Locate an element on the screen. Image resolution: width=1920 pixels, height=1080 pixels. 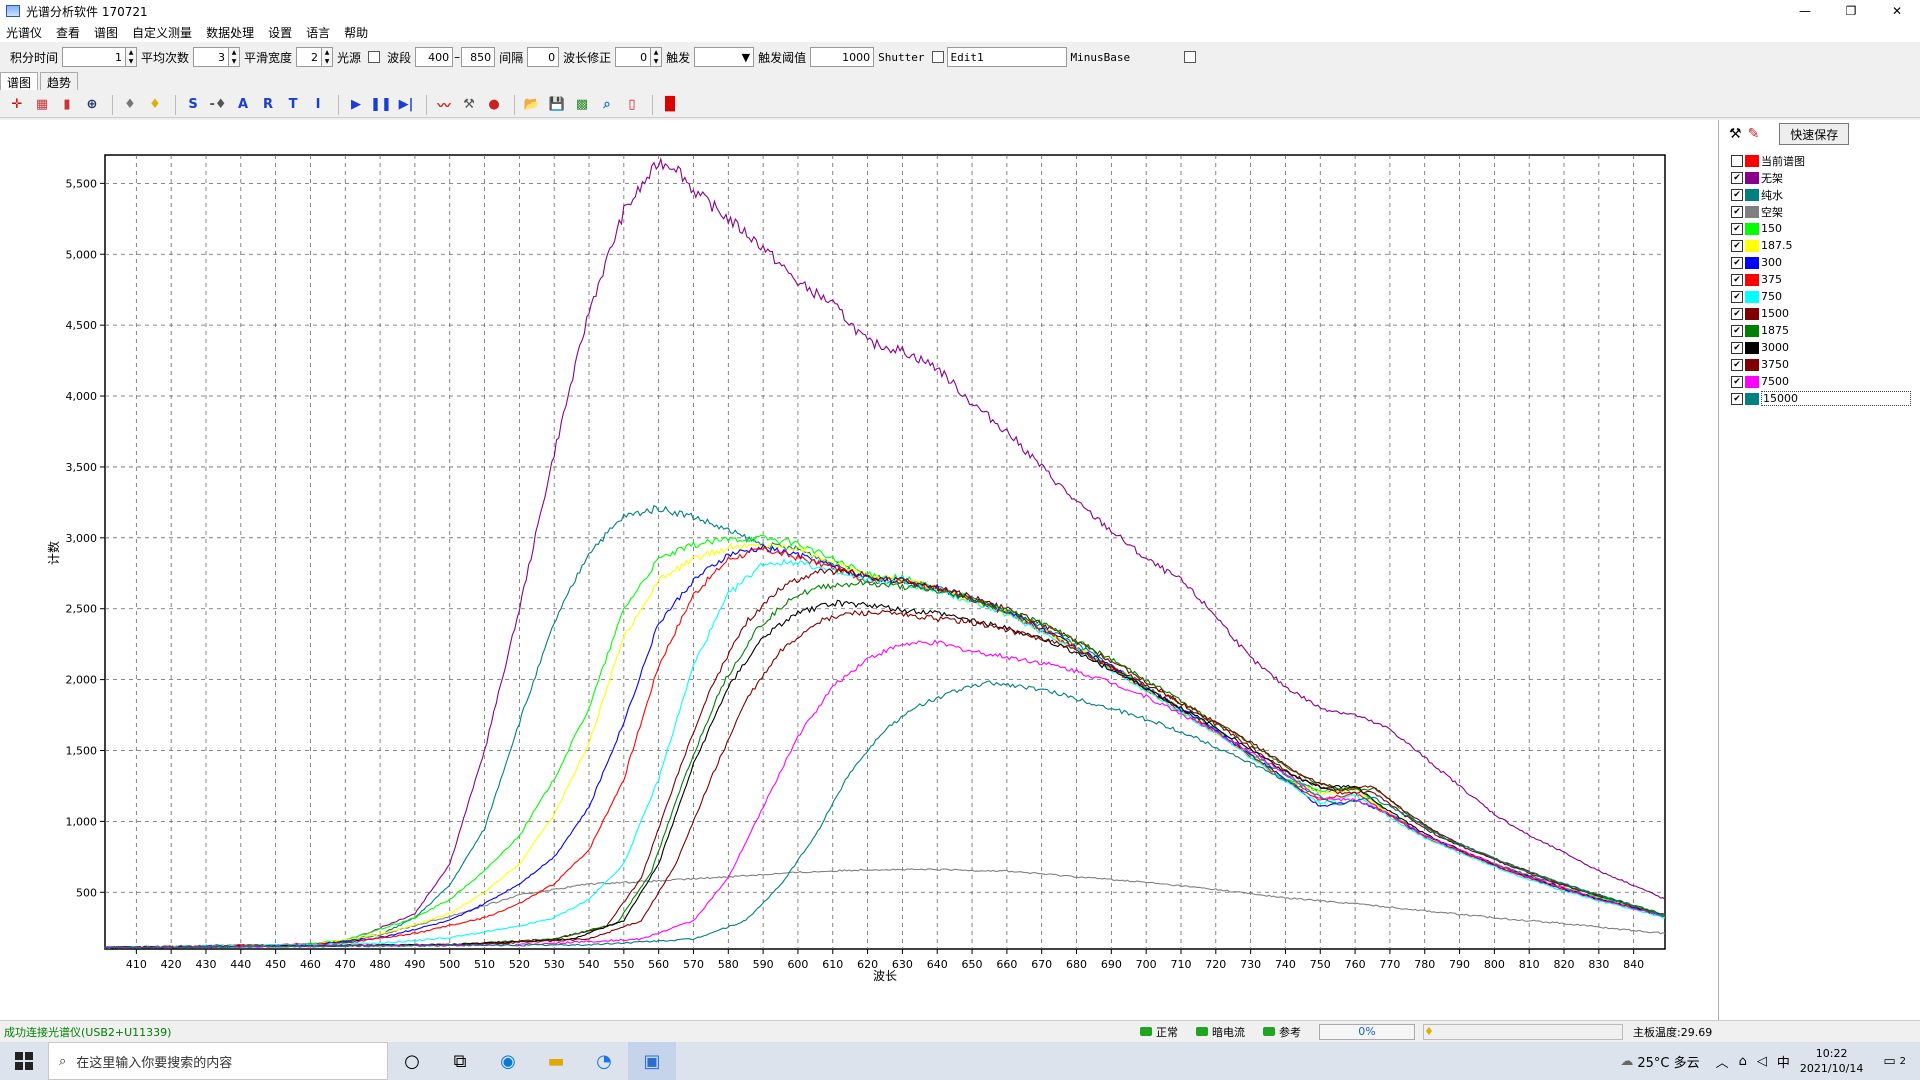
ruler-icon: ▮ is located at coordinates (67, 104).